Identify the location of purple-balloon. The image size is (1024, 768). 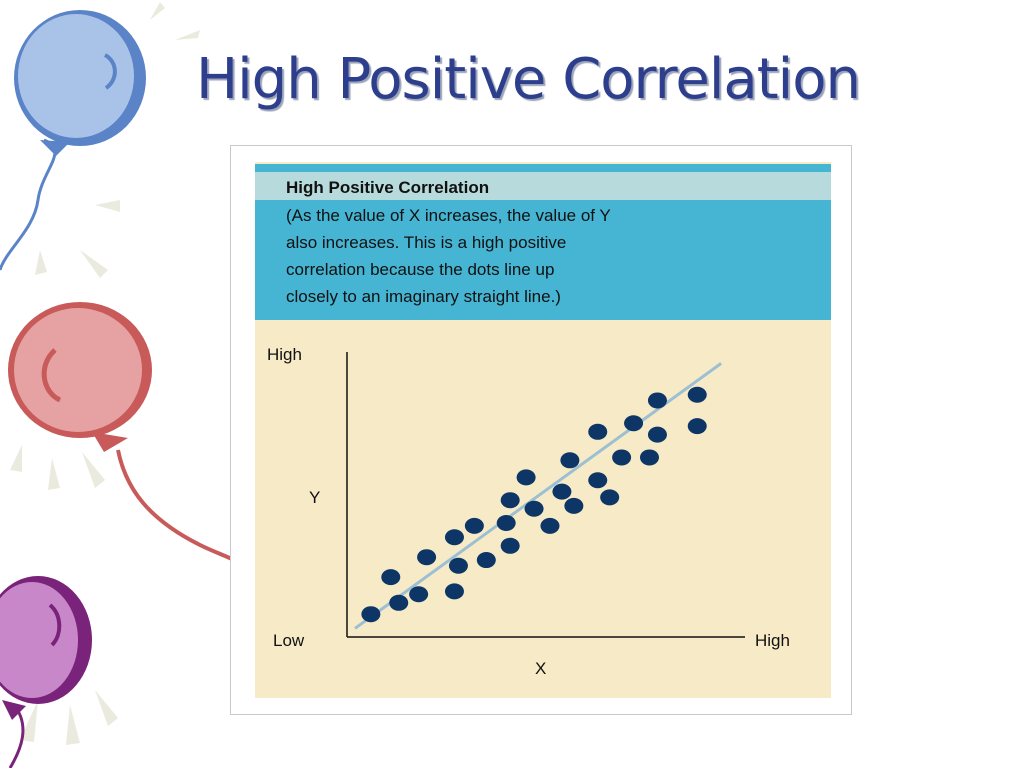
(46, 672).